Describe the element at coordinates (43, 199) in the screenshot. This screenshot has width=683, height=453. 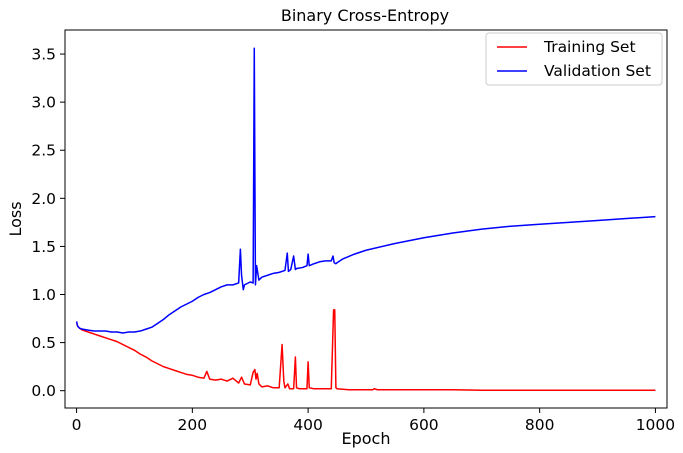
I see `y-tick-label: 2.0` at that location.